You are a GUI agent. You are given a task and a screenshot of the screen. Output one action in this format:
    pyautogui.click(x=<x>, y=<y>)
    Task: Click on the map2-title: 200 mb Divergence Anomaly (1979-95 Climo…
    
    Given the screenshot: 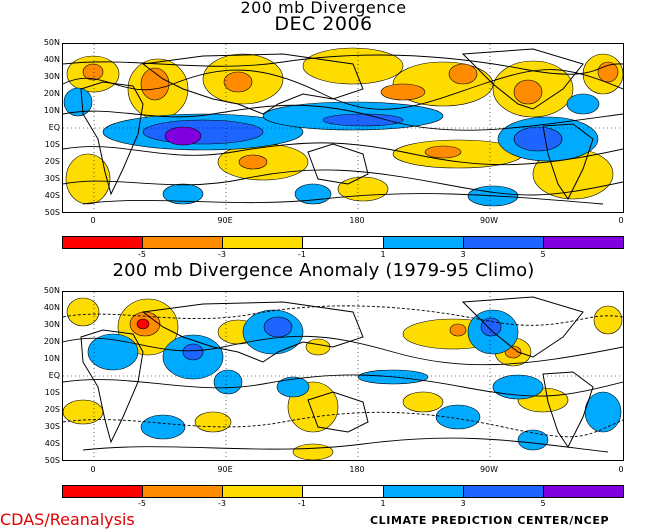 What is the action you would take?
    pyautogui.click(x=323, y=270)
    